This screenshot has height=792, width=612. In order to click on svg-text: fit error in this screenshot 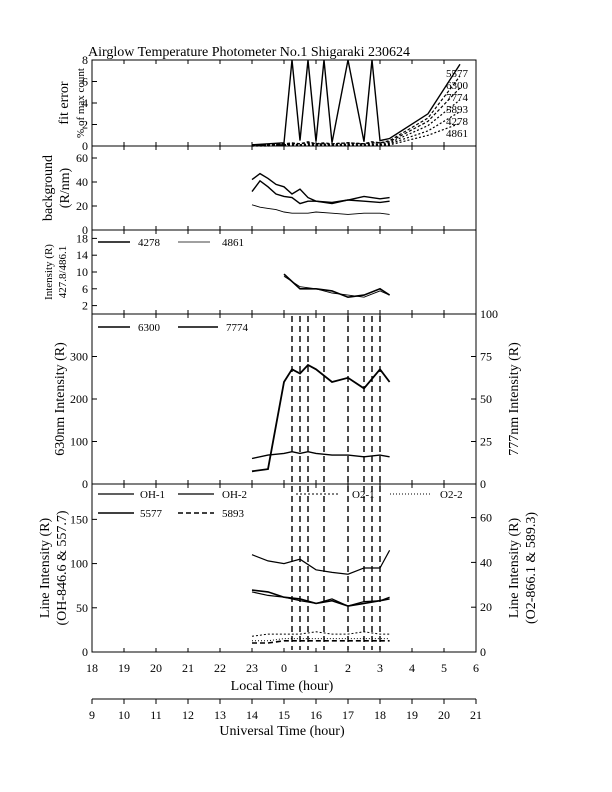, I will do `click(64, 102)`.